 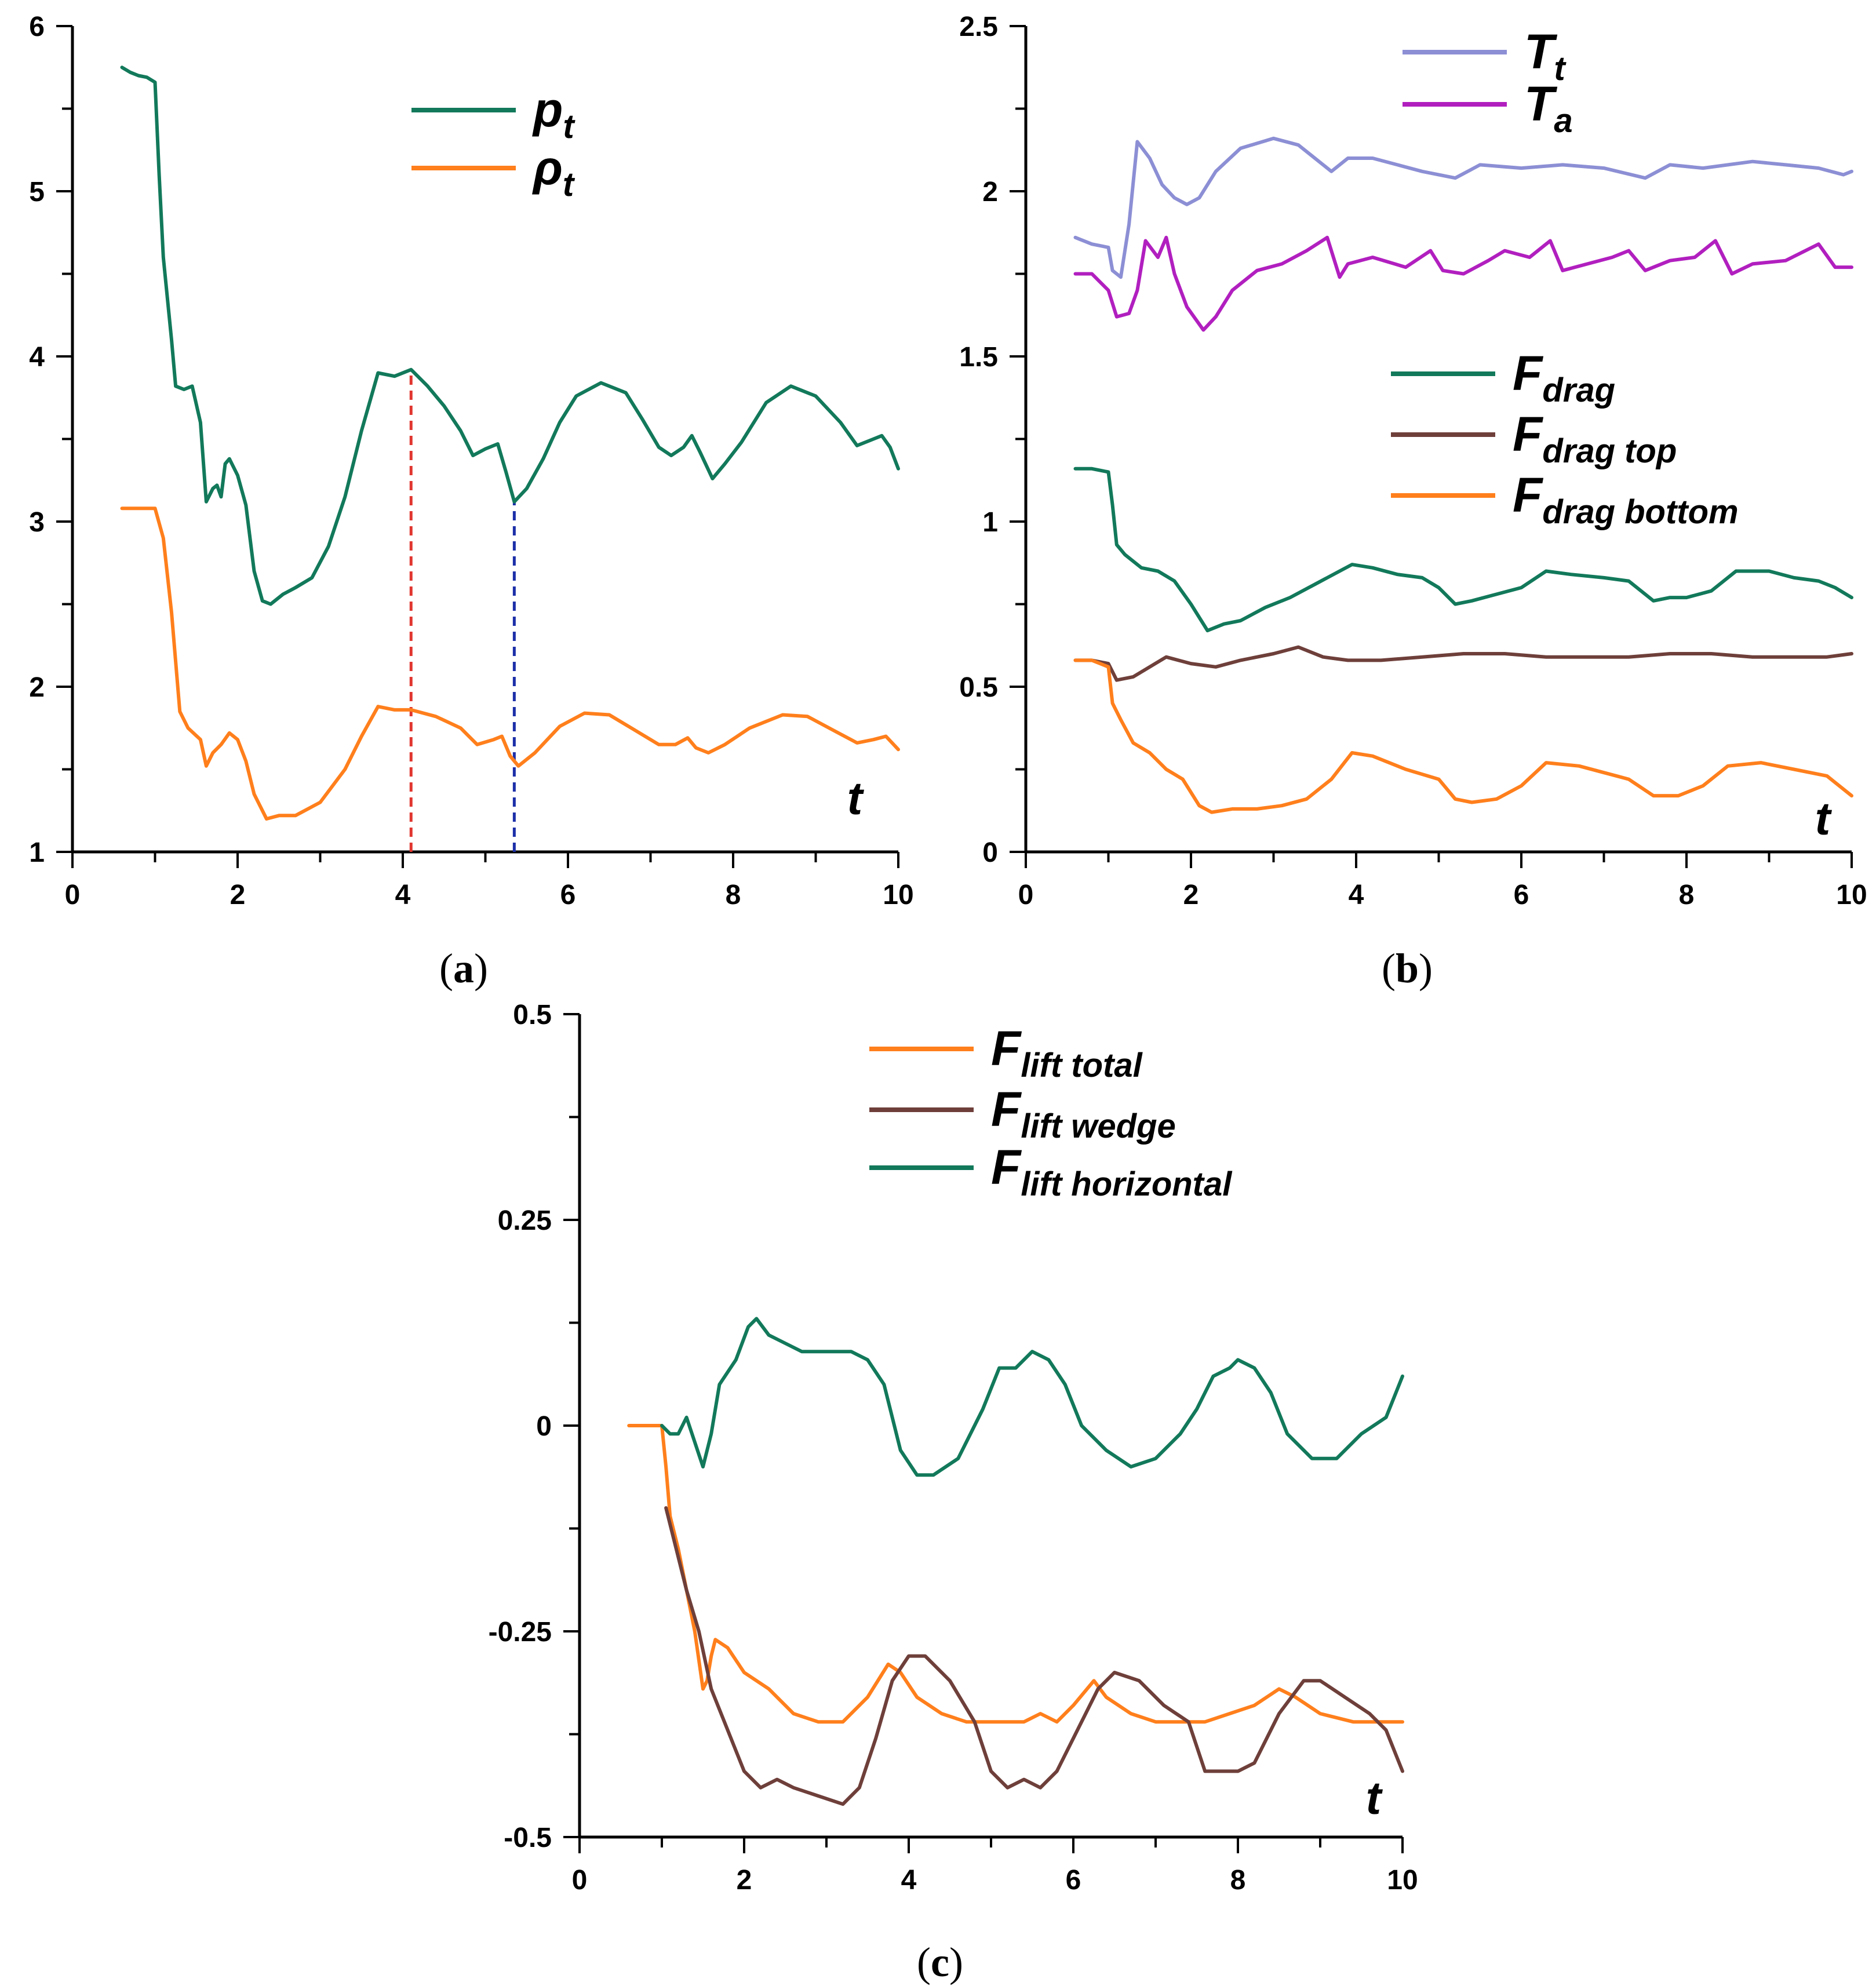 What do you see at coordinates (1463, 736) in the screenshot?
I see `series-line-f-drag-bottom` at bounding box center [1463, 736].